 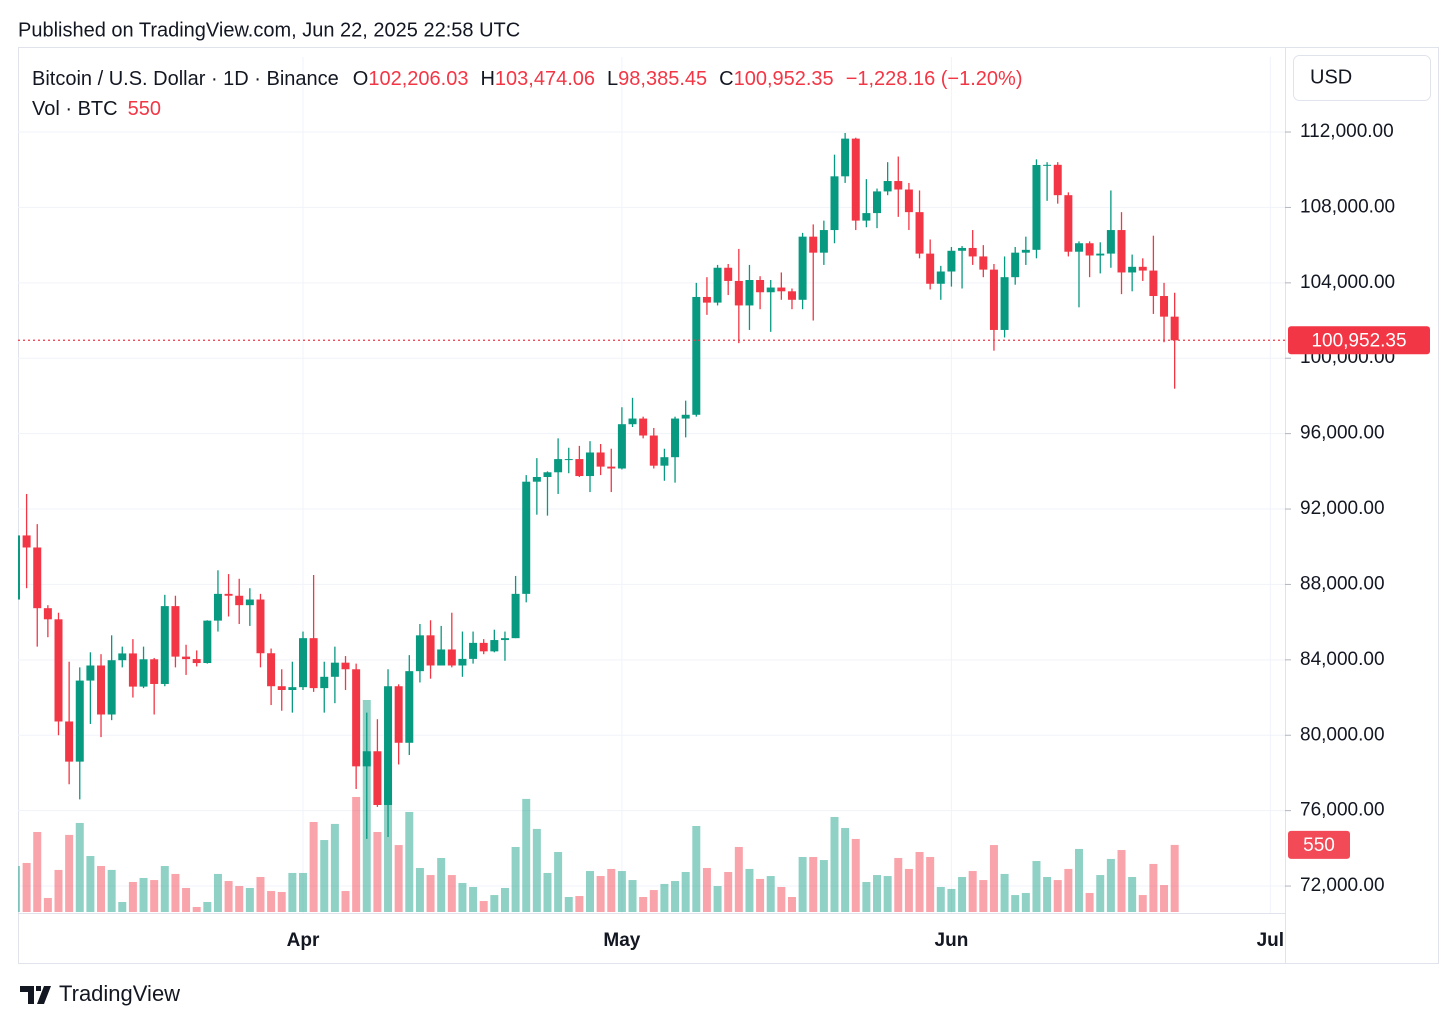 What do you see at coordinates (119, 993) in the screenshot?
I see `brand: TradingView` at bounding box center [119, 993].